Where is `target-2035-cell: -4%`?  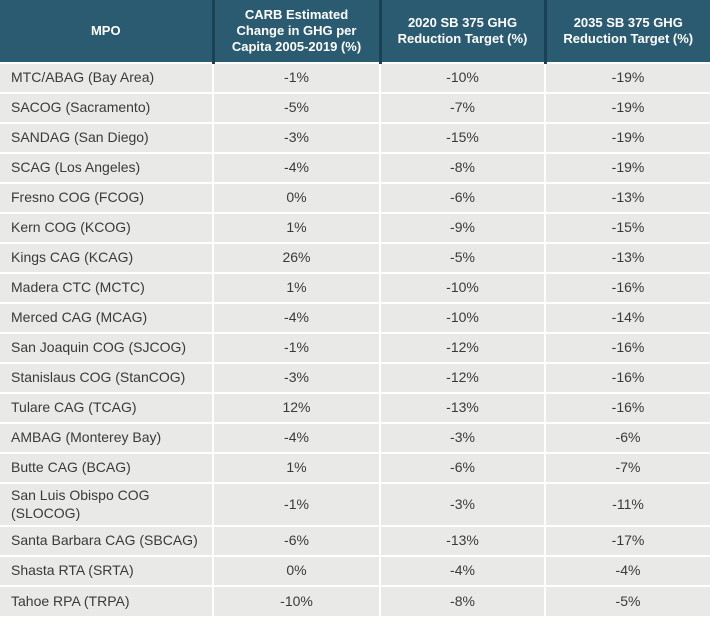
target-2035-cell: -4% is located at coordinates (627, 570).